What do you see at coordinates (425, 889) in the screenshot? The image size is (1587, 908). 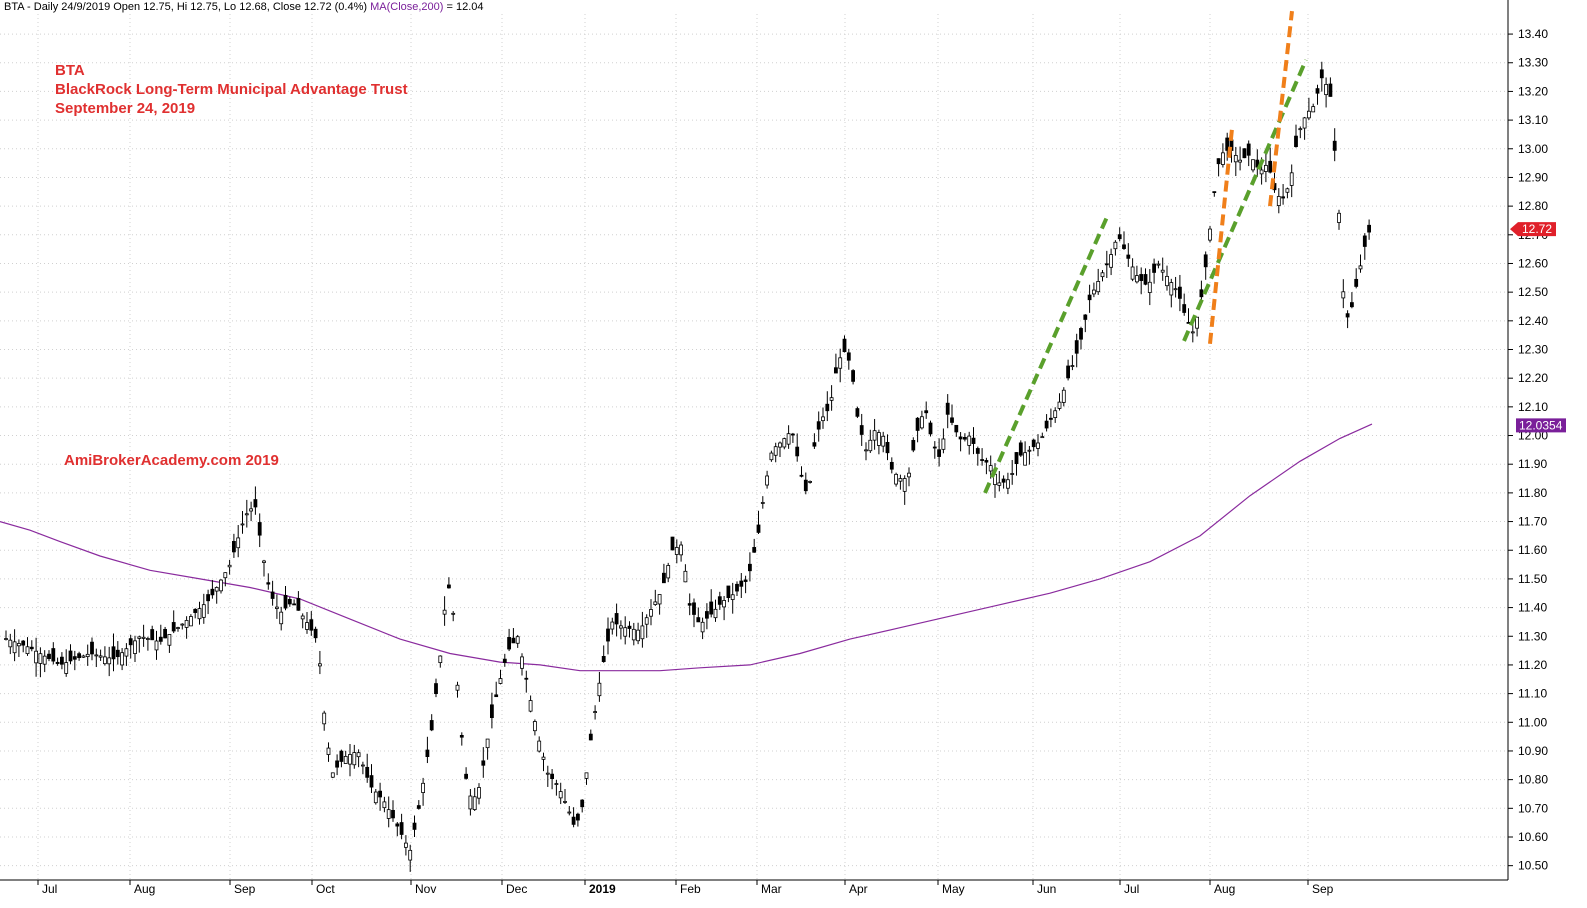 I see `x-tick-label: Nov` at bounding box center [425, 889].